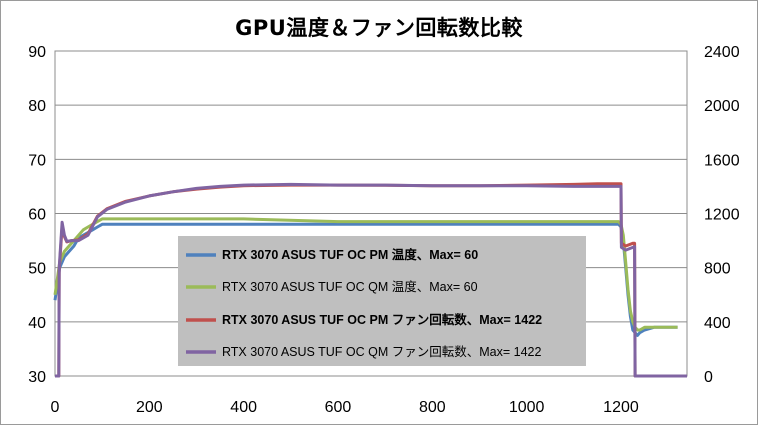 Image resolution: width=758 pixels, height=425 pixels. I want to click on legend-label: RTX 3070 ASUS TUF OC QM 温度、Max= 60, so click(350, 286).